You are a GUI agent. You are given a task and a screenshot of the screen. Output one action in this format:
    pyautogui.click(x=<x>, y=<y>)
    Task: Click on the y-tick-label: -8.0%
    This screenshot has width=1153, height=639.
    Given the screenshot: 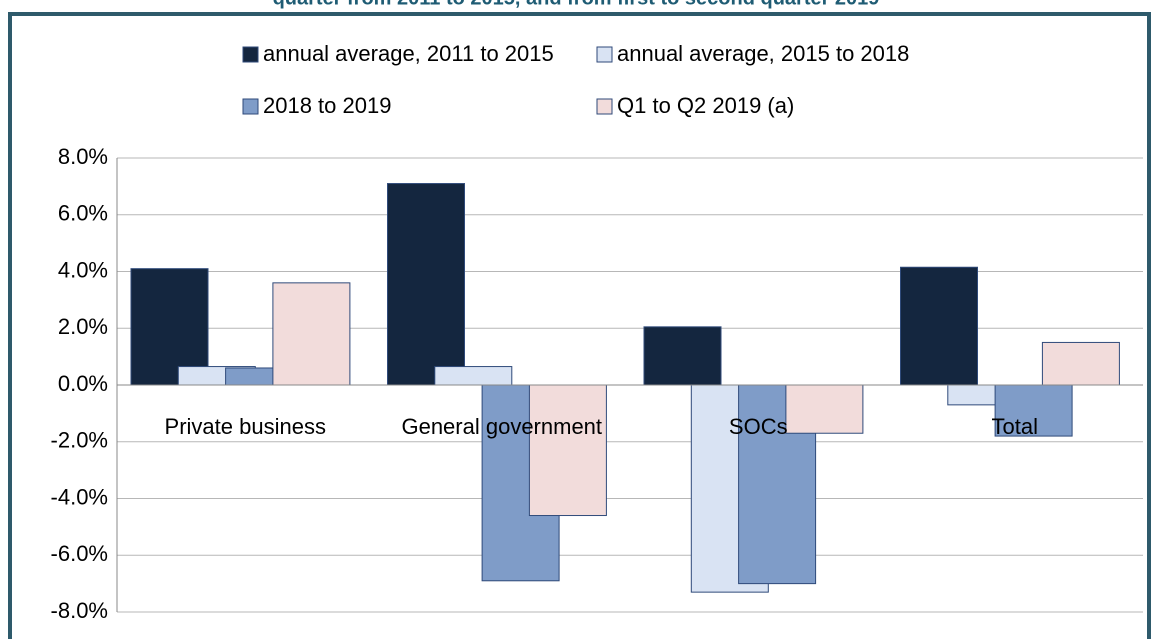 What is the action you would take?
    pyautogui.click(x=79, y=610)
    